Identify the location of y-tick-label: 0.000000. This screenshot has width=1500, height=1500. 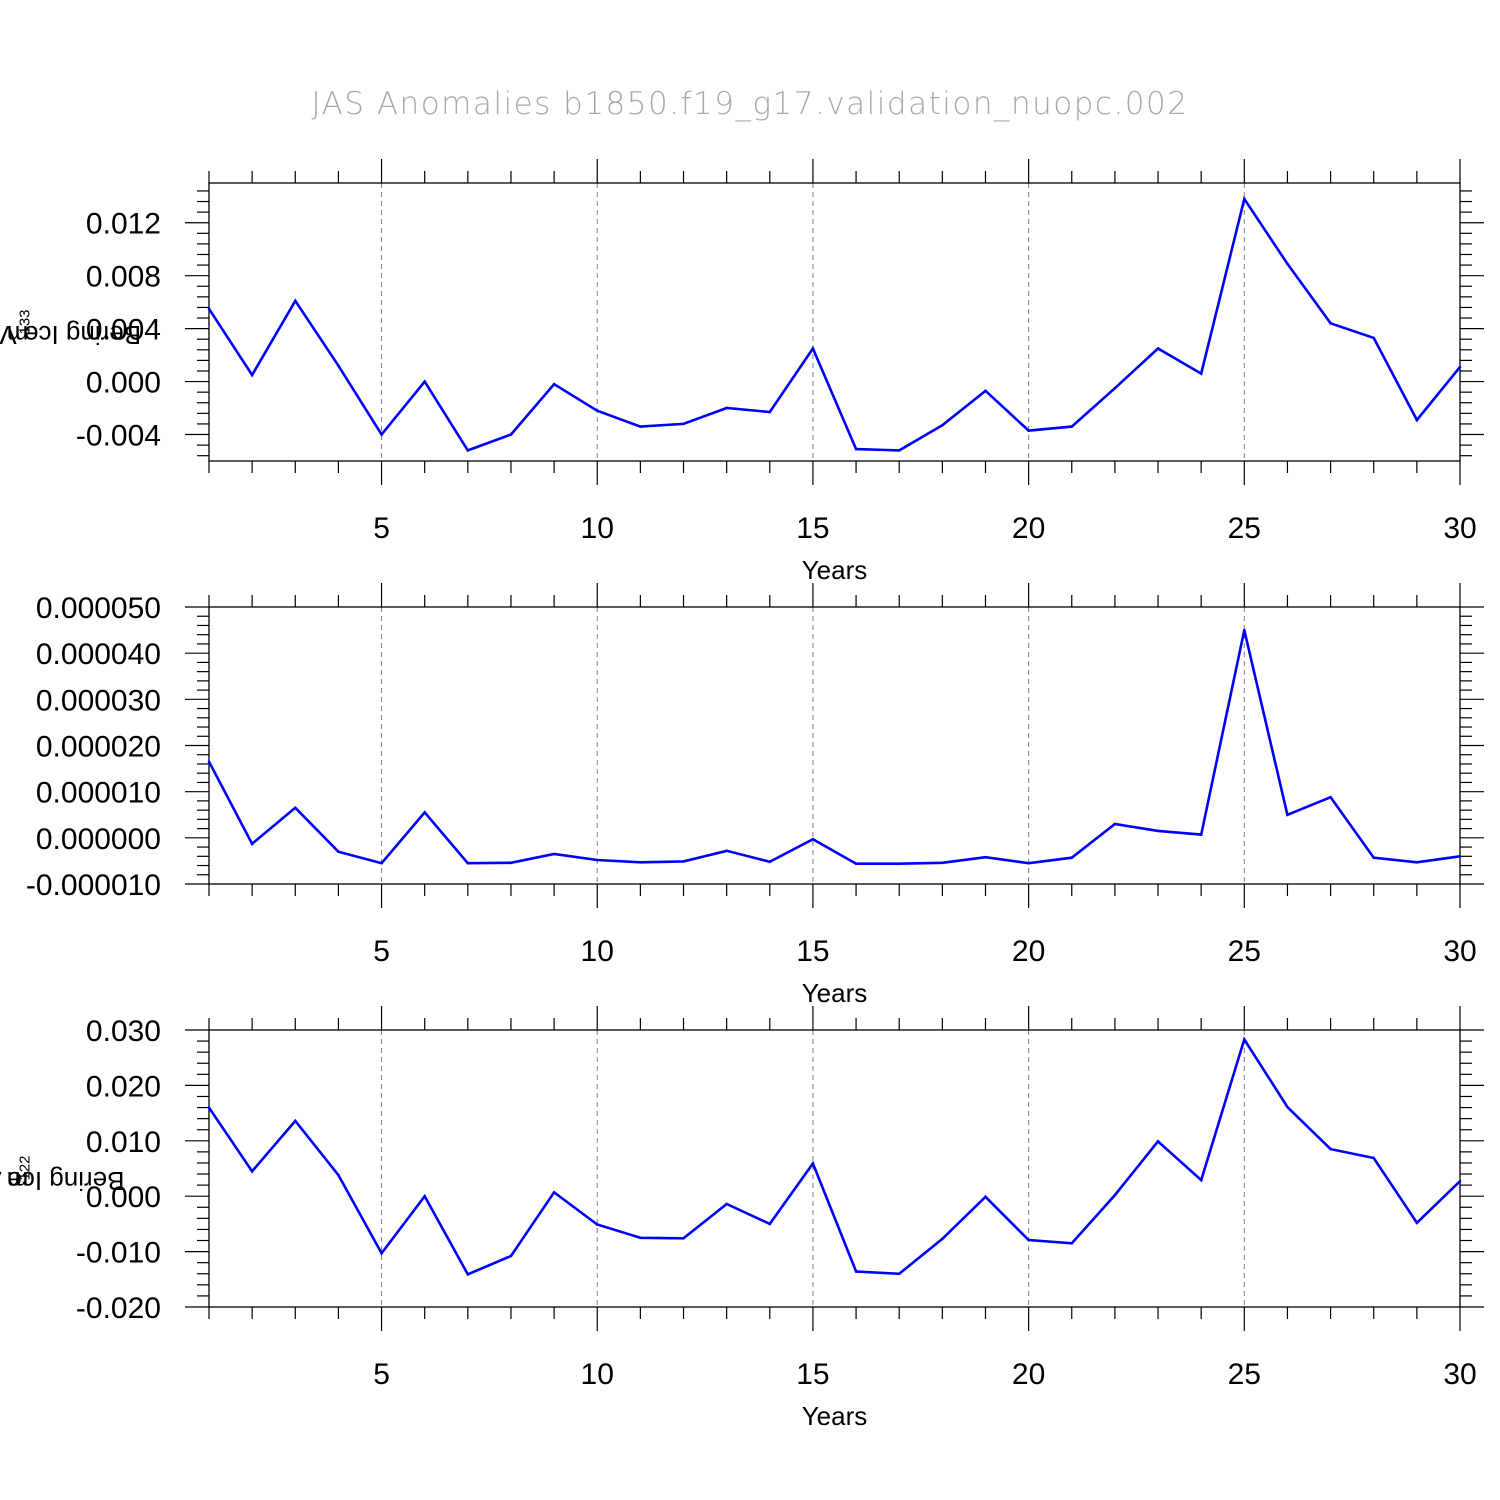
(98, 839).